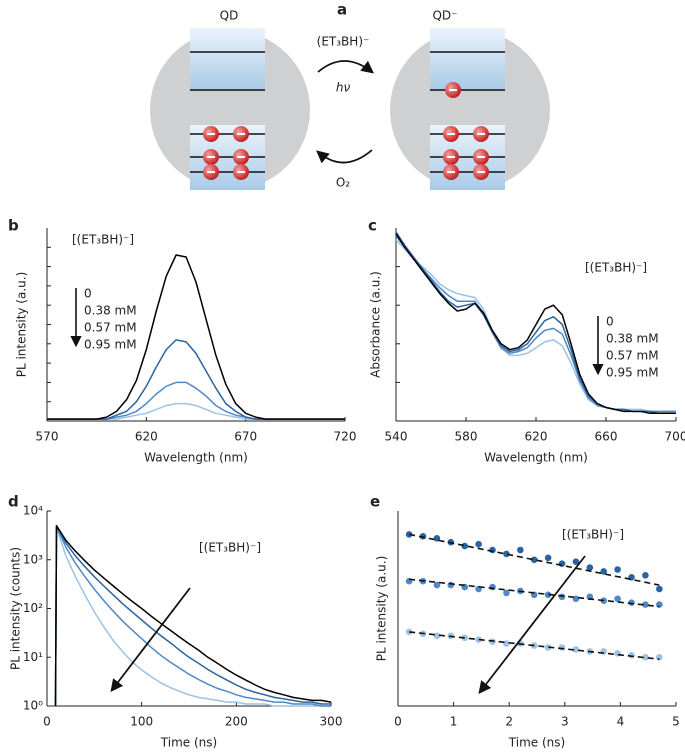 This screenshot has height=752, width=685. Describe the element at coordinates (372, 226) in the screenshot. I see `panel-label: c` at that location.